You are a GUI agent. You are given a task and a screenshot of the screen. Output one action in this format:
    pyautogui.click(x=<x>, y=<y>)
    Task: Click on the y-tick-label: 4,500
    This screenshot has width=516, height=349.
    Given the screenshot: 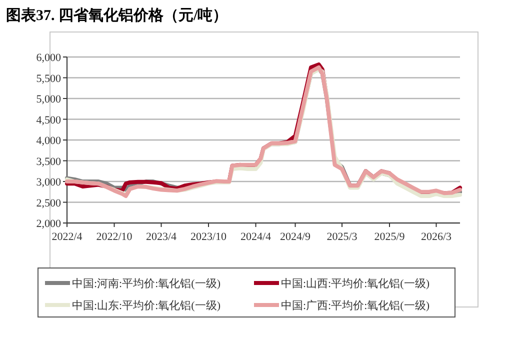 What is the action you would take?
    pyautogui.click(x=49, y=120)
    